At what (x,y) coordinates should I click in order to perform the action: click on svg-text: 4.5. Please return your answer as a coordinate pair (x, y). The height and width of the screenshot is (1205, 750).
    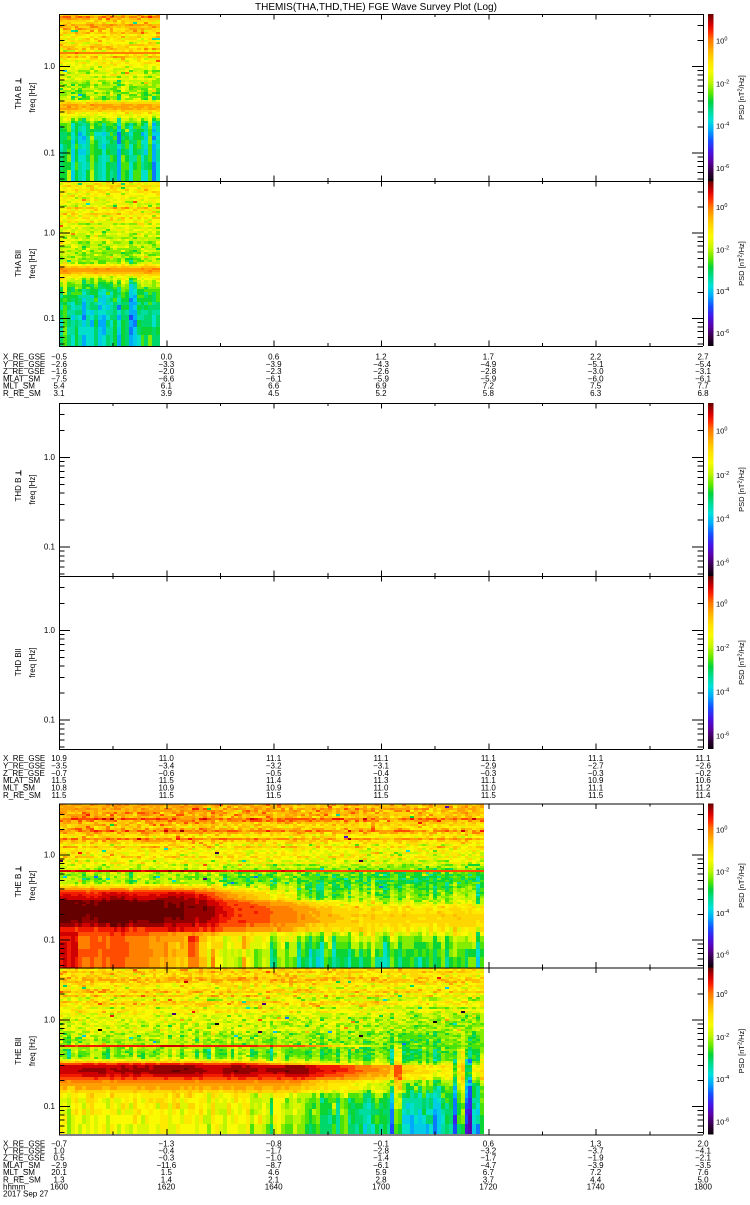
    Looking at the image, I should click on (274, 393).